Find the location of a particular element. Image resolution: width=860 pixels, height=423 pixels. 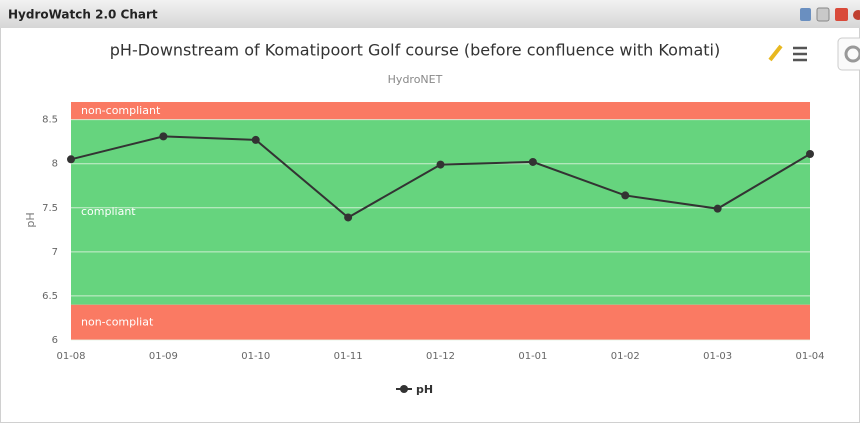

legend-label: pH is located at coordinates (424, 389).